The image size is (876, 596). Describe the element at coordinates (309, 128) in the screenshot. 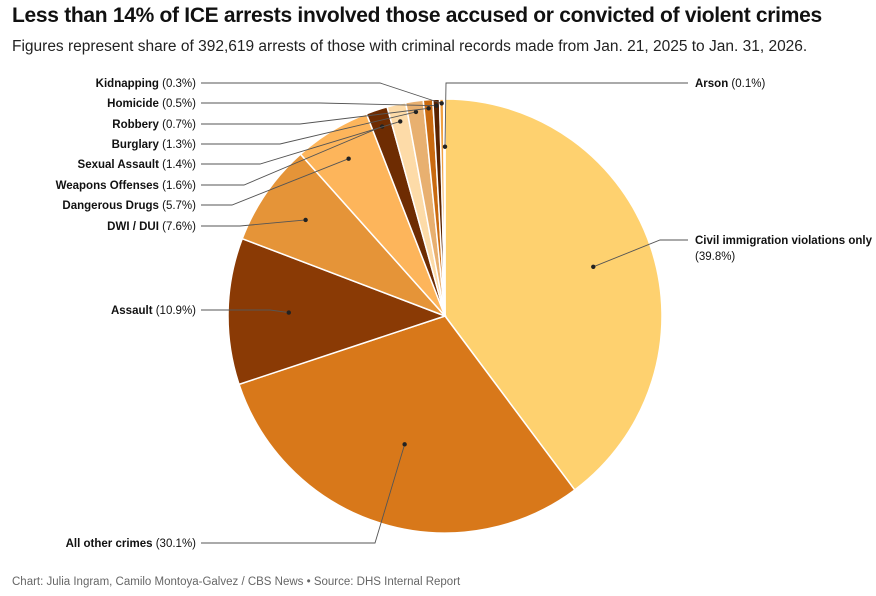

I see `leader-line-burglary` at that location.